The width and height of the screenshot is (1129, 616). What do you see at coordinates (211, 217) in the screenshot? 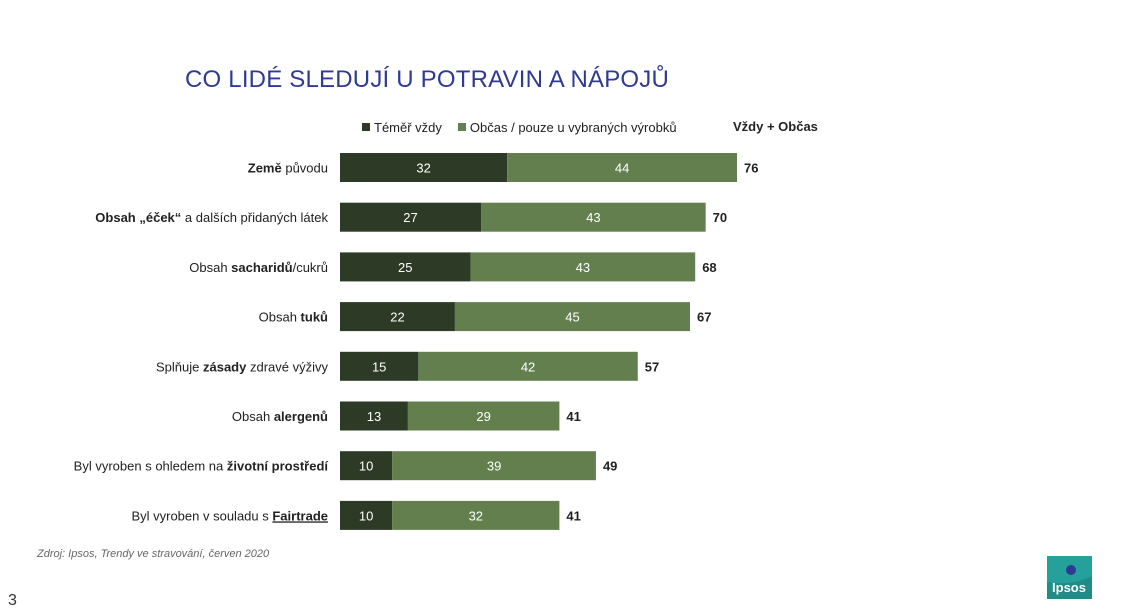
I see `category-label: Obsah „éček“ a dalších přidaných látek` at bounding box center [211, 217].